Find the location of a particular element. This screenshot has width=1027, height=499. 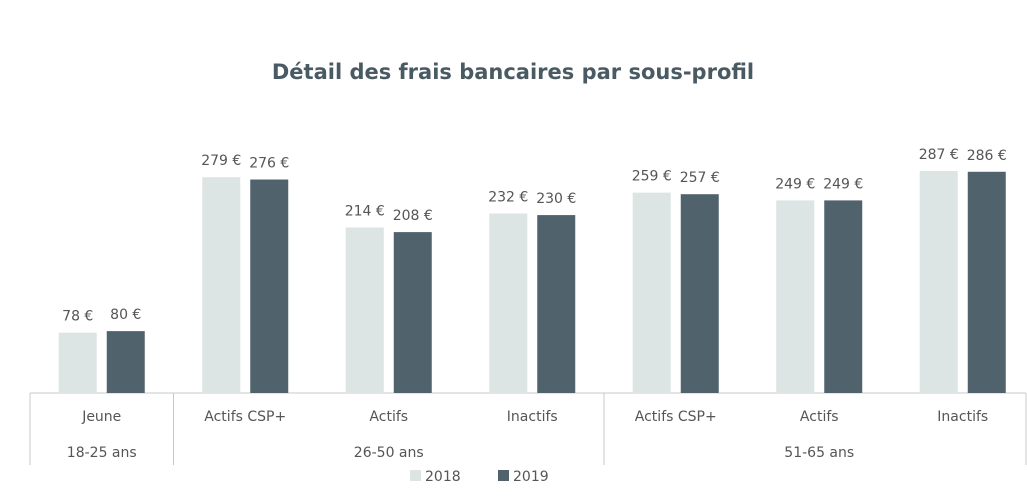

value-label: 208 € is located at coordinates (413, 216).